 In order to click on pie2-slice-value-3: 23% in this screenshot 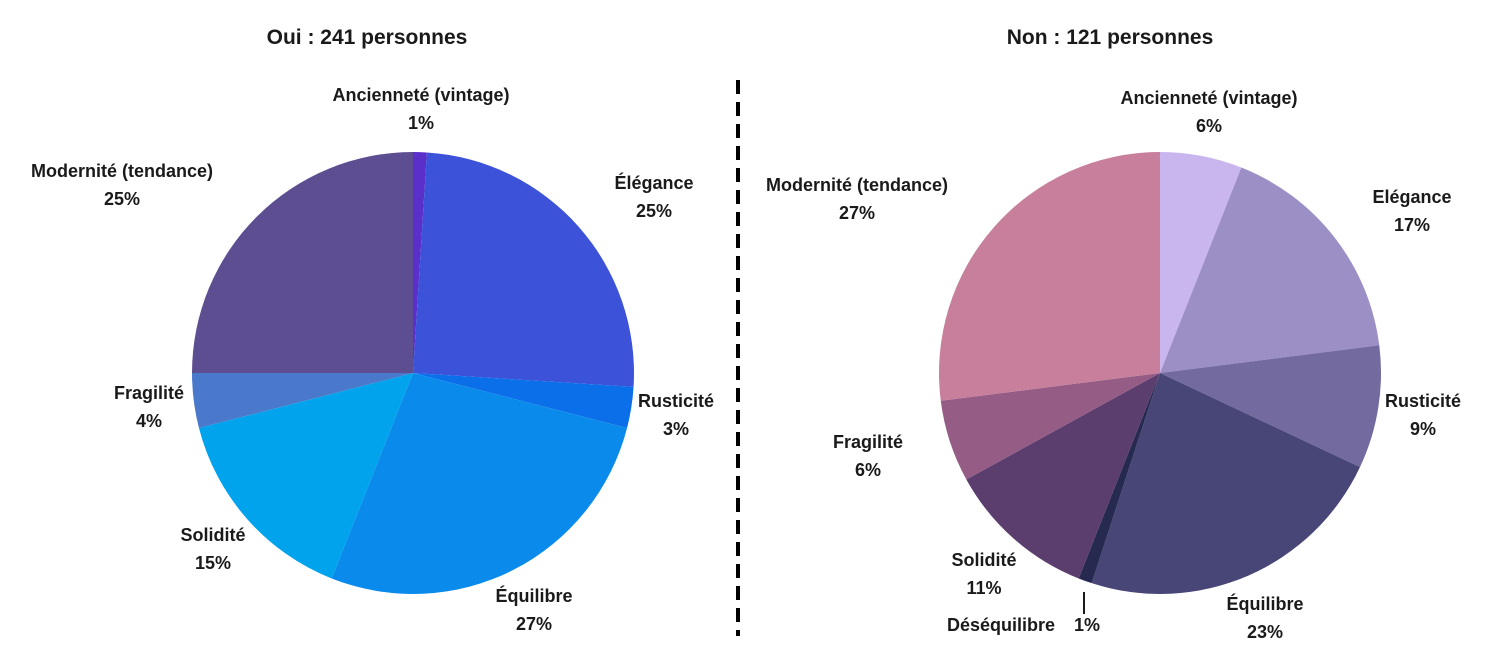, I will do `click(1265, 632)`.